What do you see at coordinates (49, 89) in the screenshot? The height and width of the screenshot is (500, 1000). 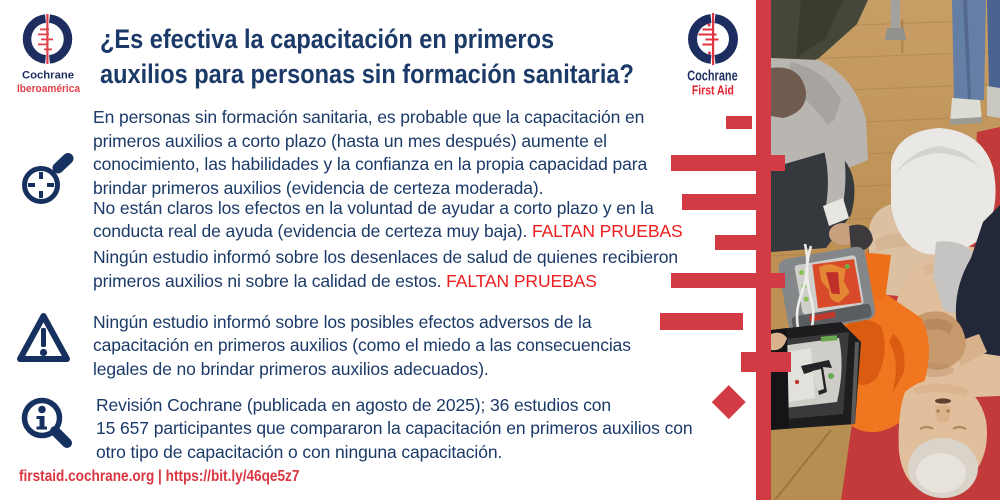 I see `svg-text: Iberoamérica` at bounding box center [49, 89].